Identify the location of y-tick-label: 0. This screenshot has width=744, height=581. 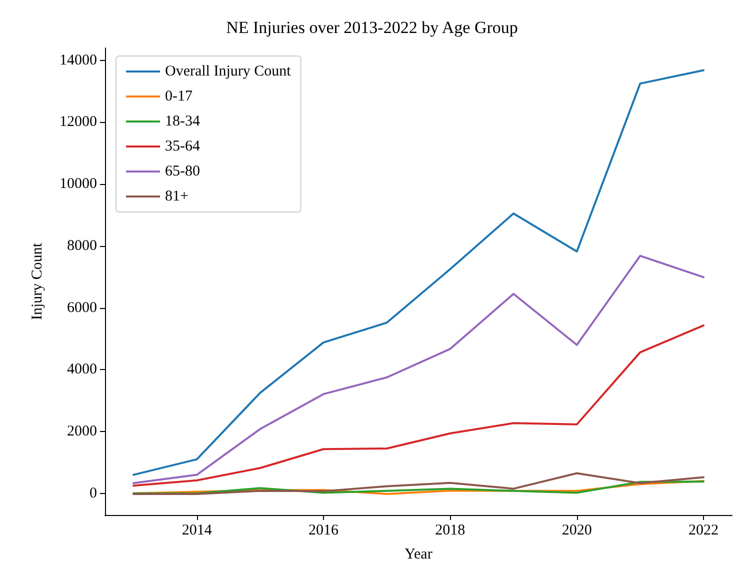
(93, 493).